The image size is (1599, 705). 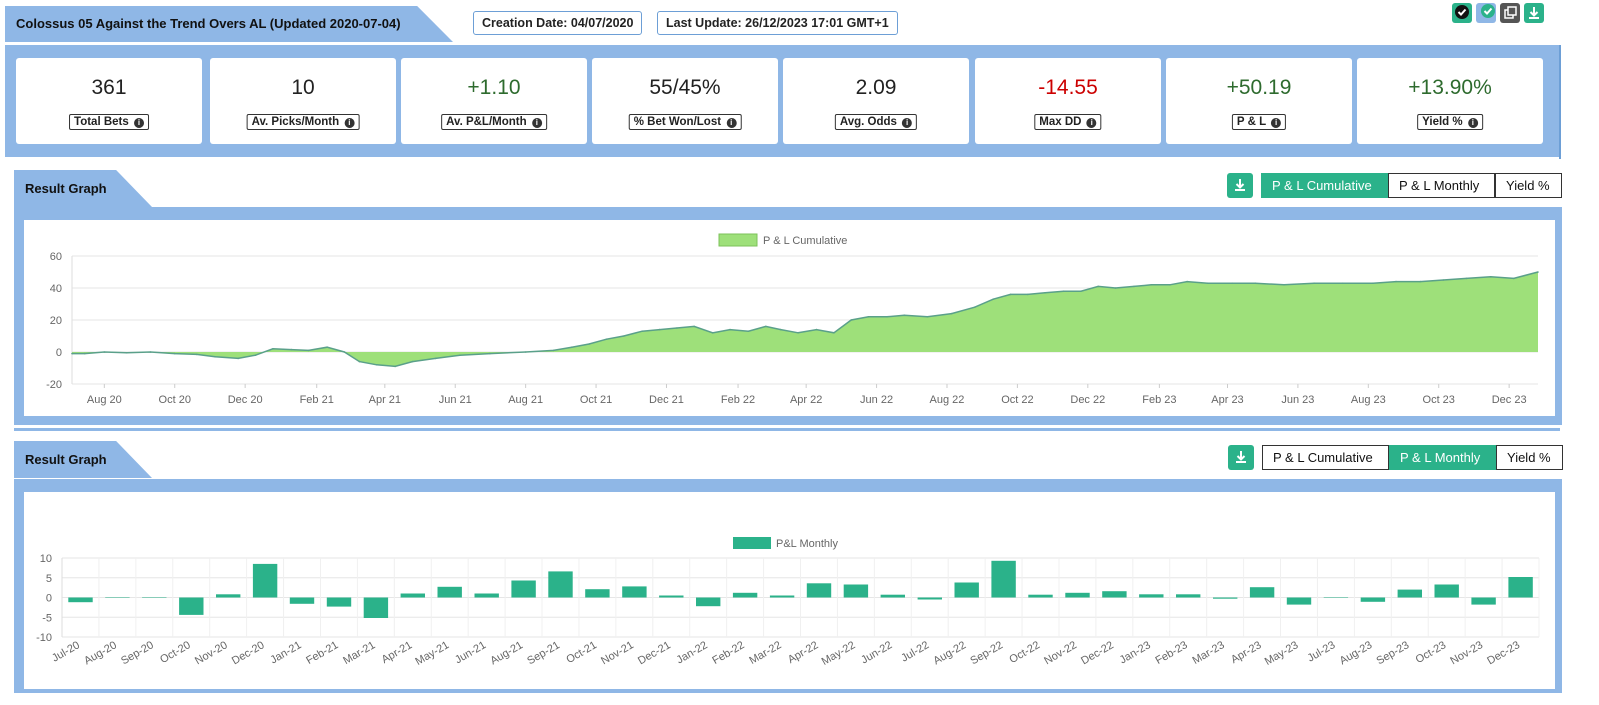 What do you see at coordinates (1509, 400) in the screenshot?
I see `x-tick-label: Dec 23` at bounding box center [1509, 400].